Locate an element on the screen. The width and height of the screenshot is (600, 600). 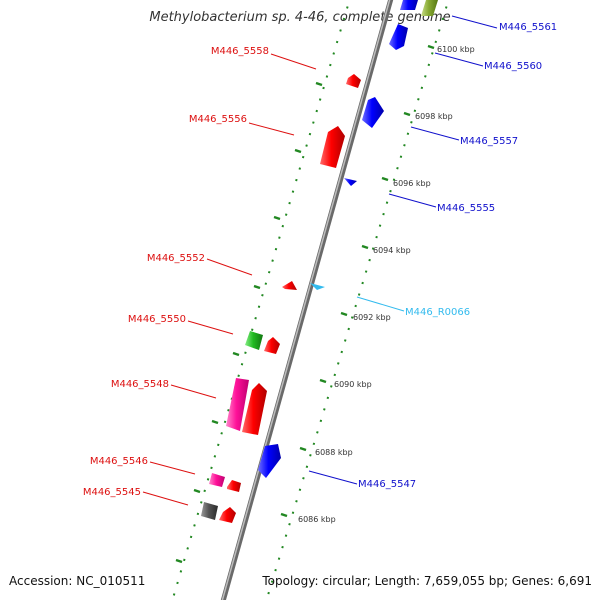
scale-label-6092: 6092 kbp is located at coordinates (372, 317).